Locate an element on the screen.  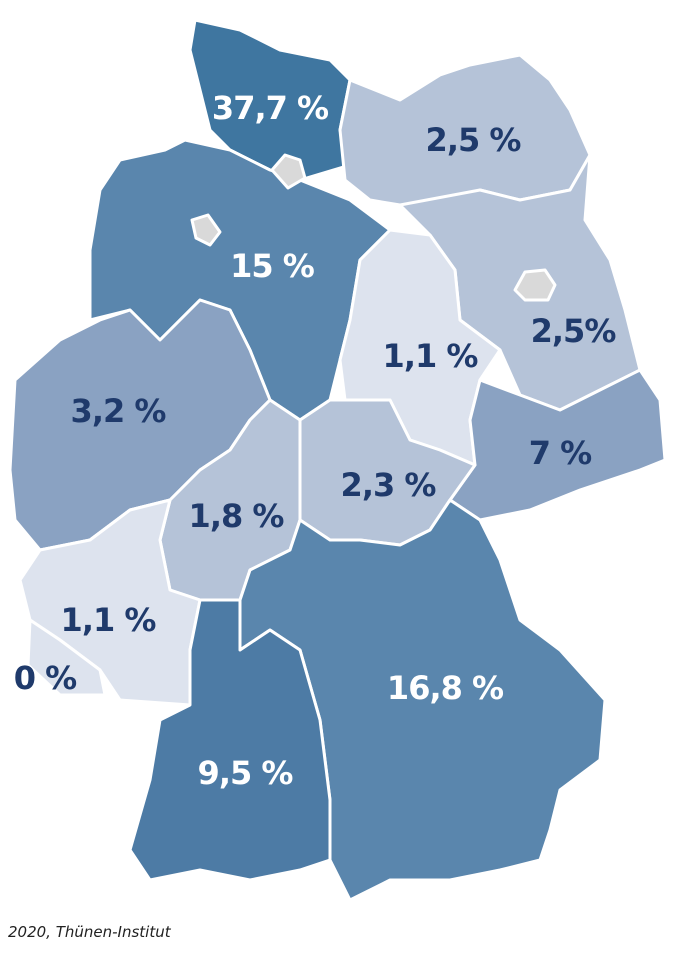
source-note: 2020, Thünen-Institut is located at coordinates (90, 932).